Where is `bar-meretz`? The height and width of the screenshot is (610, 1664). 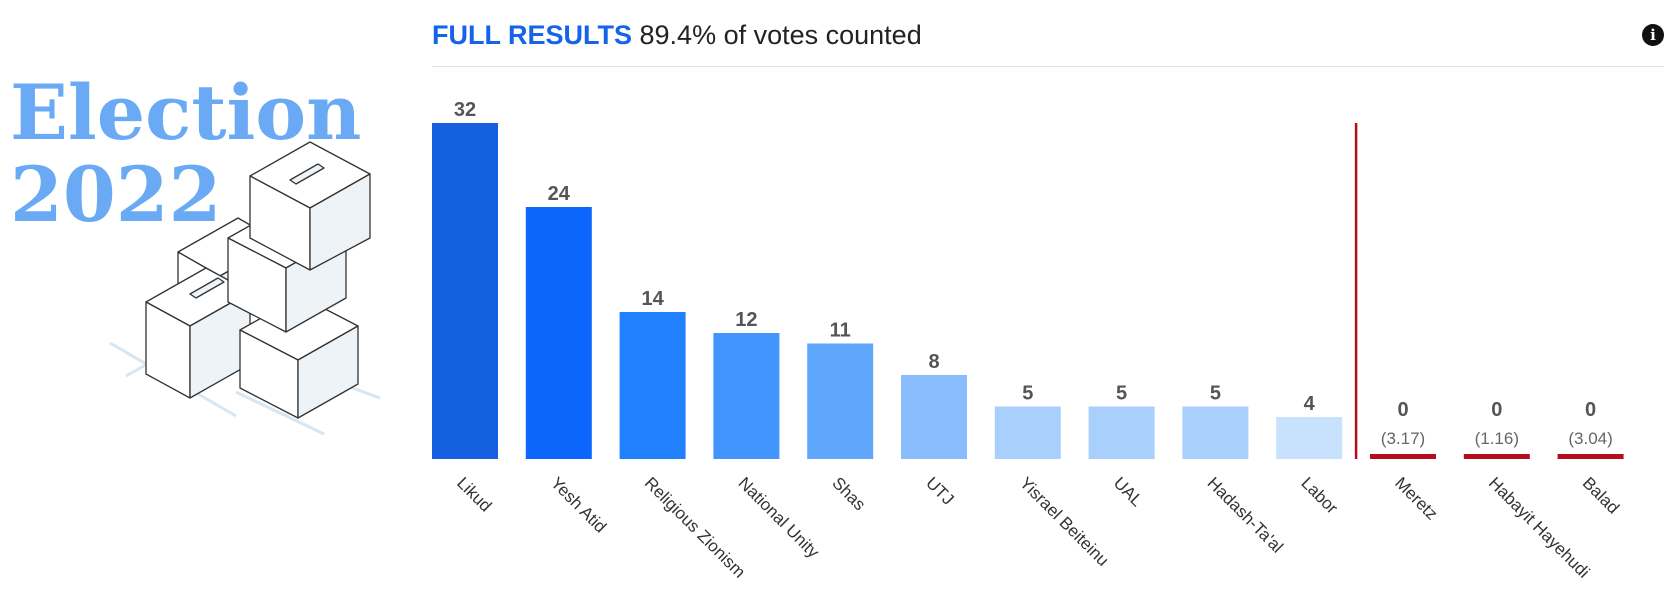 bar-meretz is located at coordinates (1403, 456).